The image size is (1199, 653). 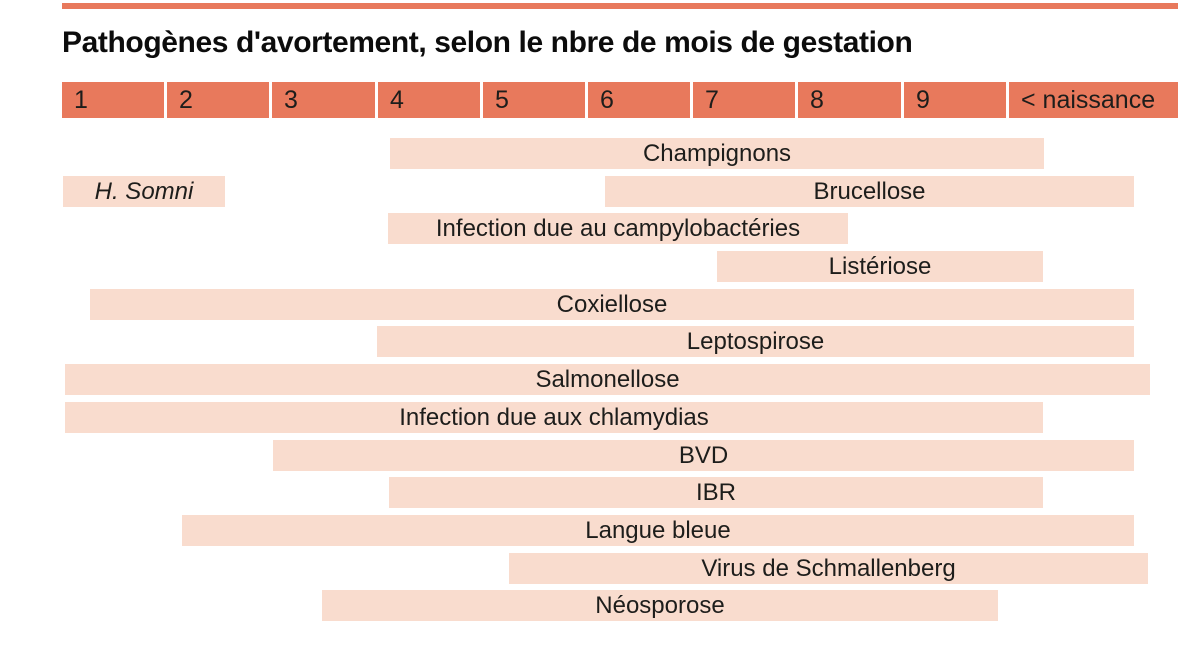 I want to click on bar-label: Langue bleue, so click(x=658, y=530).